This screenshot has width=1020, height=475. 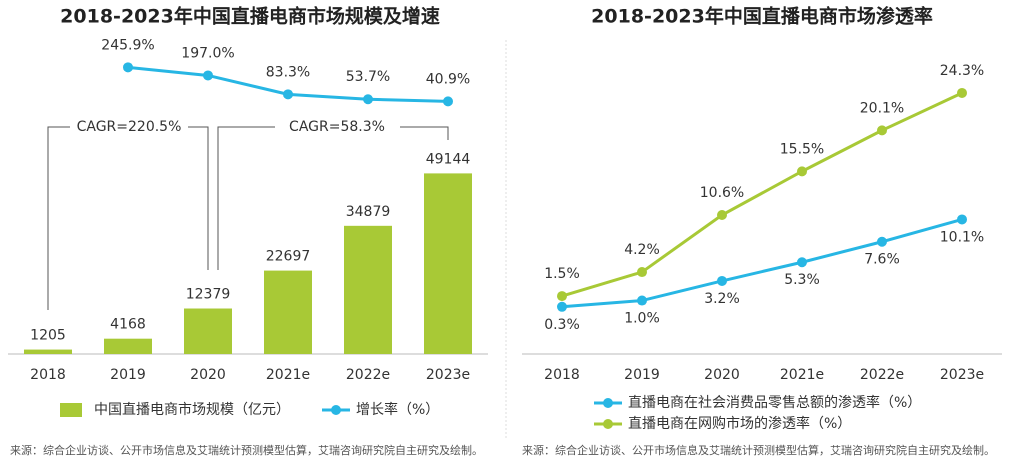 What do you see at coordinates (207, 53) in the screenshot?
I see `data-label: 197.0%` at bounding box center [207, 53].